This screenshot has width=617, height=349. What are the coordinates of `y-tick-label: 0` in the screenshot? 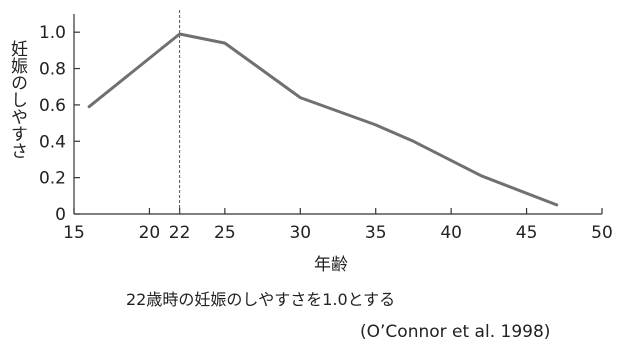 It's located at (60, 215).